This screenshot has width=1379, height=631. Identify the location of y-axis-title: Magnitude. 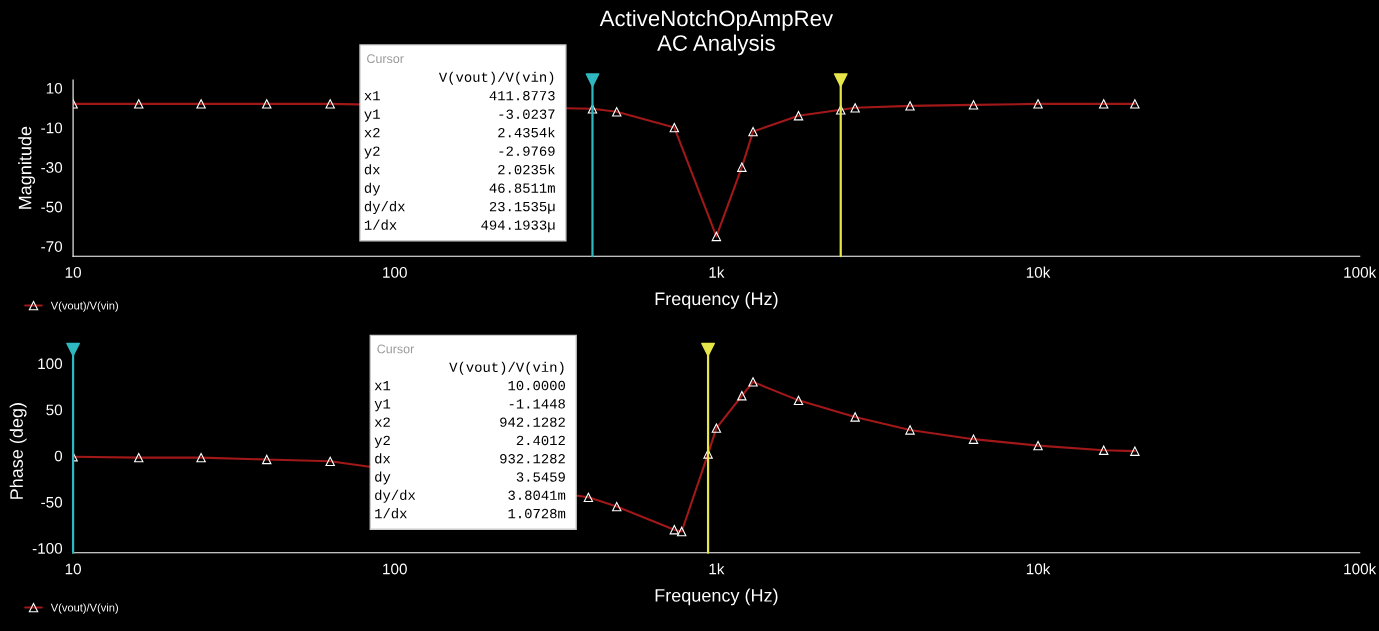
(27, 167).